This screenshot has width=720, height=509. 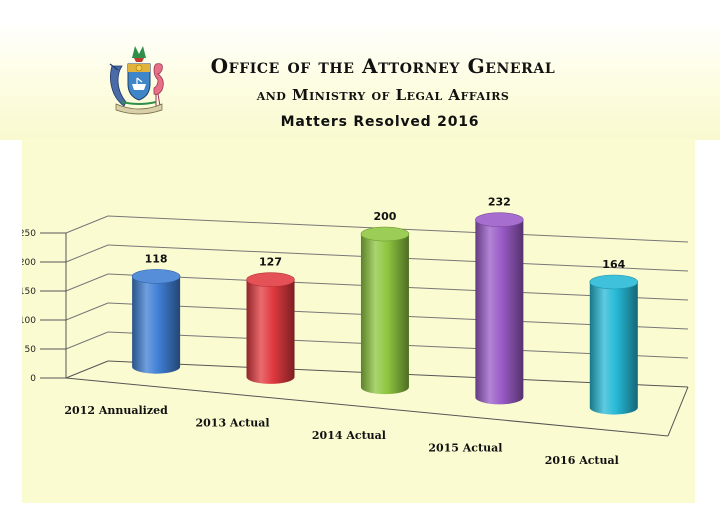 What do you see at coordinates (380, 122) in the screenshot?
I see `chart-title: Matters Resolved 2016` at bounding box center [380, 122].